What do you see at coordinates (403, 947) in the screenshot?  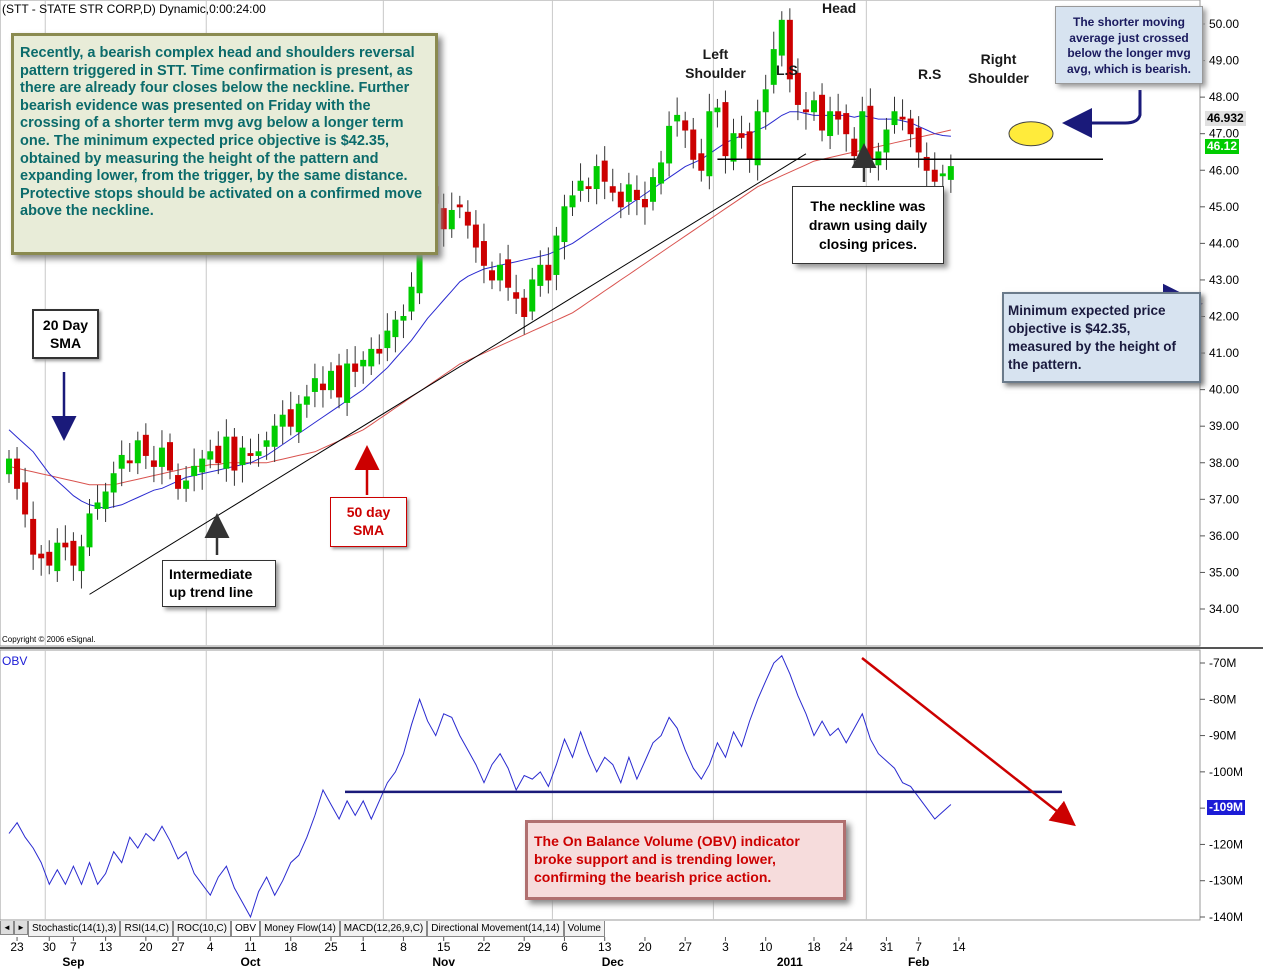 I see `date-tick-label: 8` at bounding box center [403, 947].